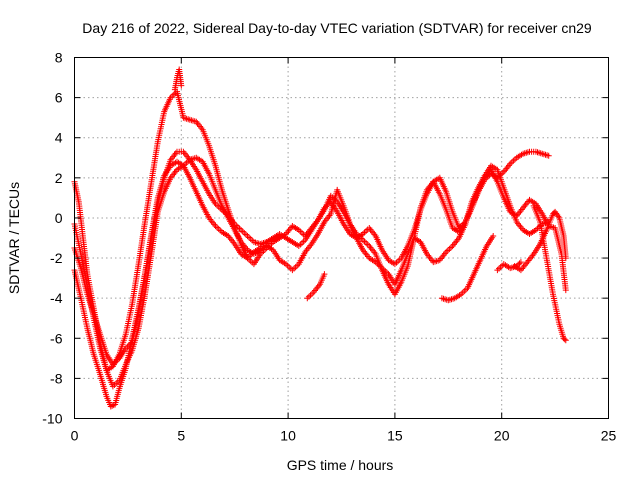 This screenshot has height=480, width=640. Describe the element at coordinates (59, 218) in the screenshot. I see `y-tick-label: 0` at that location.